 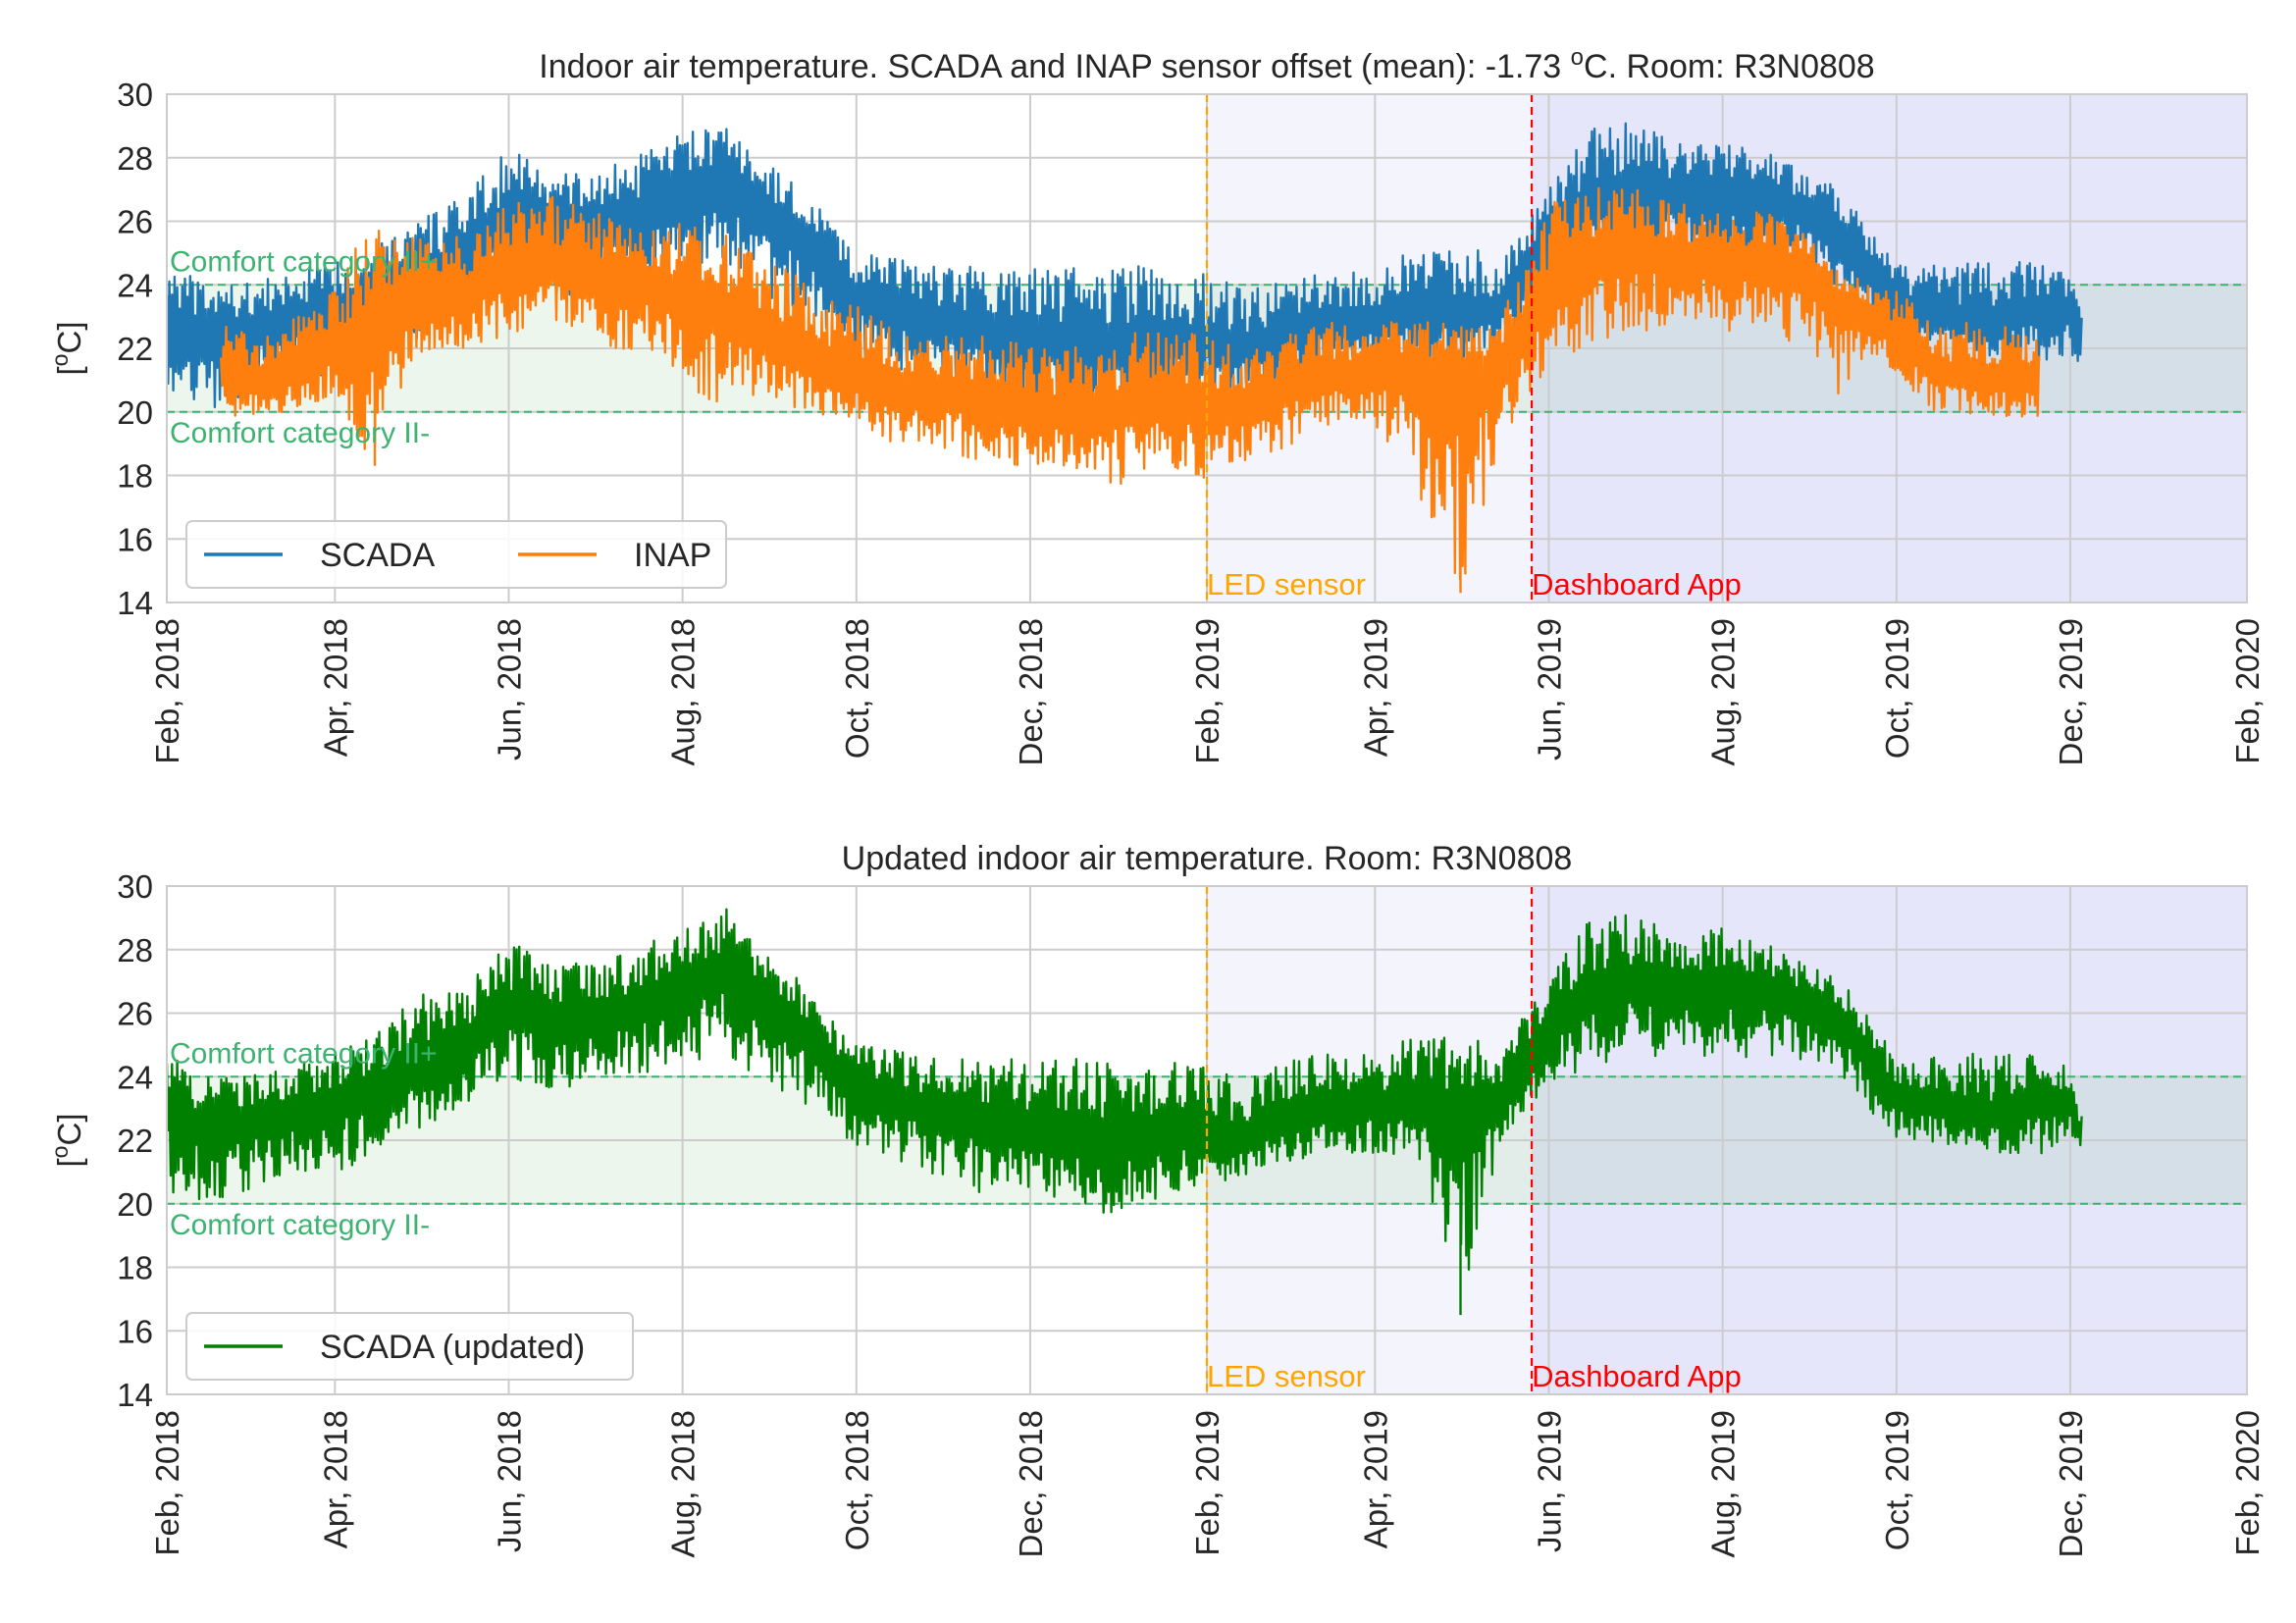 I want to click on legend-label: SCADA, so click(x=377, y=555).